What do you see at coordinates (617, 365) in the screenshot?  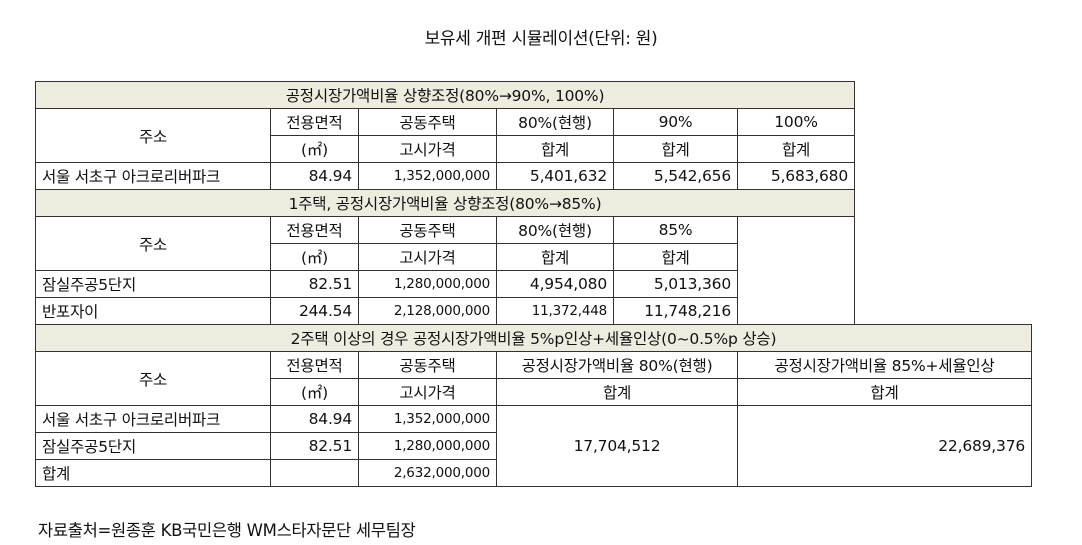 I see `col-rate-current: 공정시장가액비율 80%(현행)` at bounding box center [617, 365].